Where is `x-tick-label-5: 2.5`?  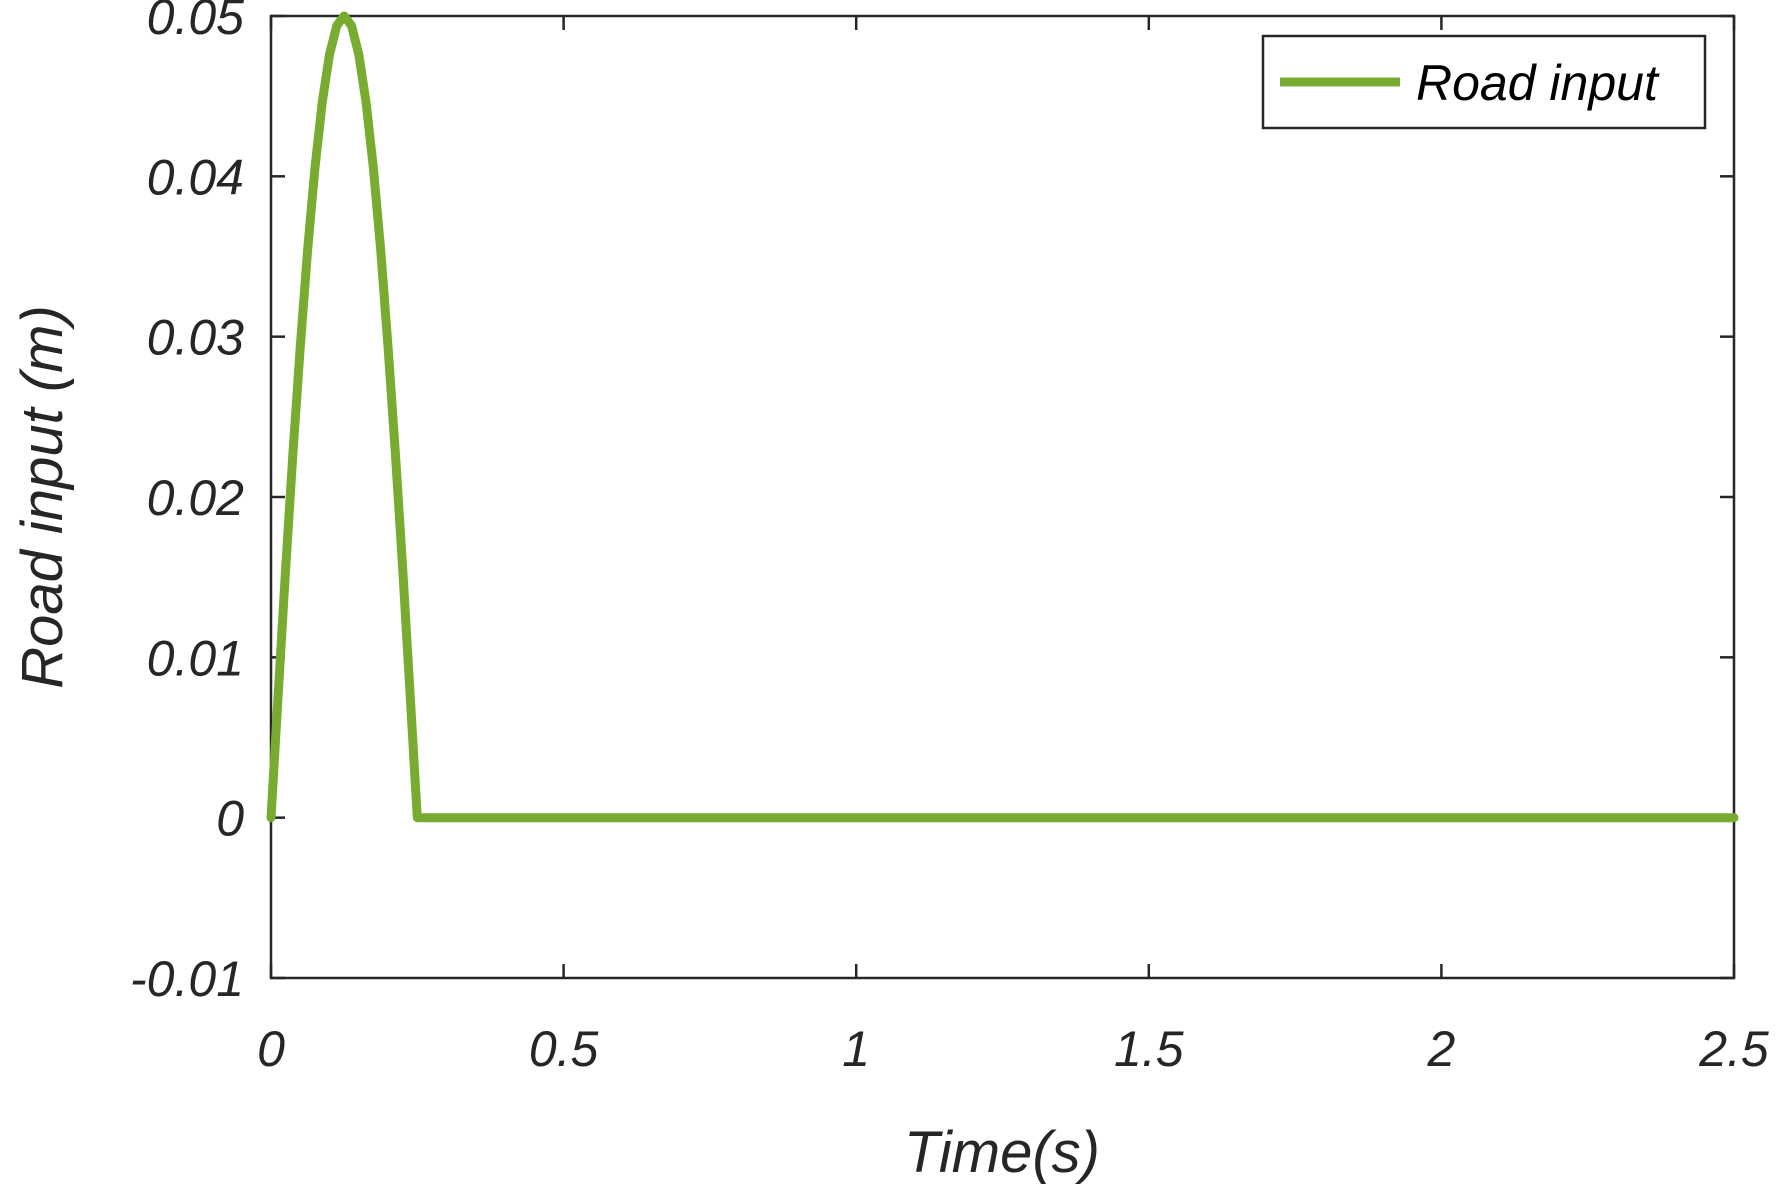 x-tick-label-5: 2.5 is located at coordinates (1733, 1049).